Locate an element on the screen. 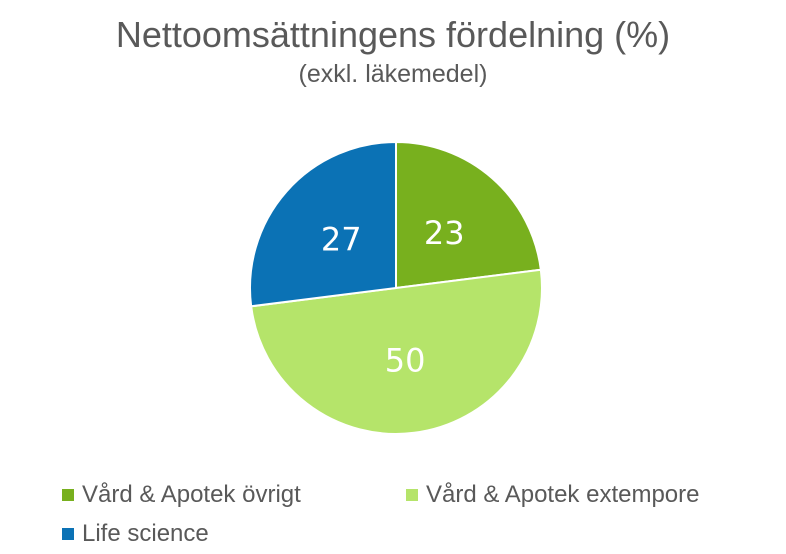 The width and height of the screenshot is (786, 554). legend-item-vard-apotek-extempore: Vård & Apotek extempore is located at coordinates (553, 495).